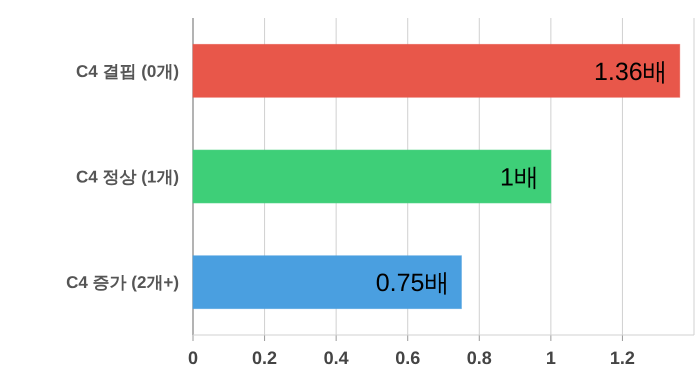 This screenshot has height=389, width=700. What do you see at coordinates (193, 358) in the screenshot?
I see `x-tick-label: 0` at bounding box center [193, 358].